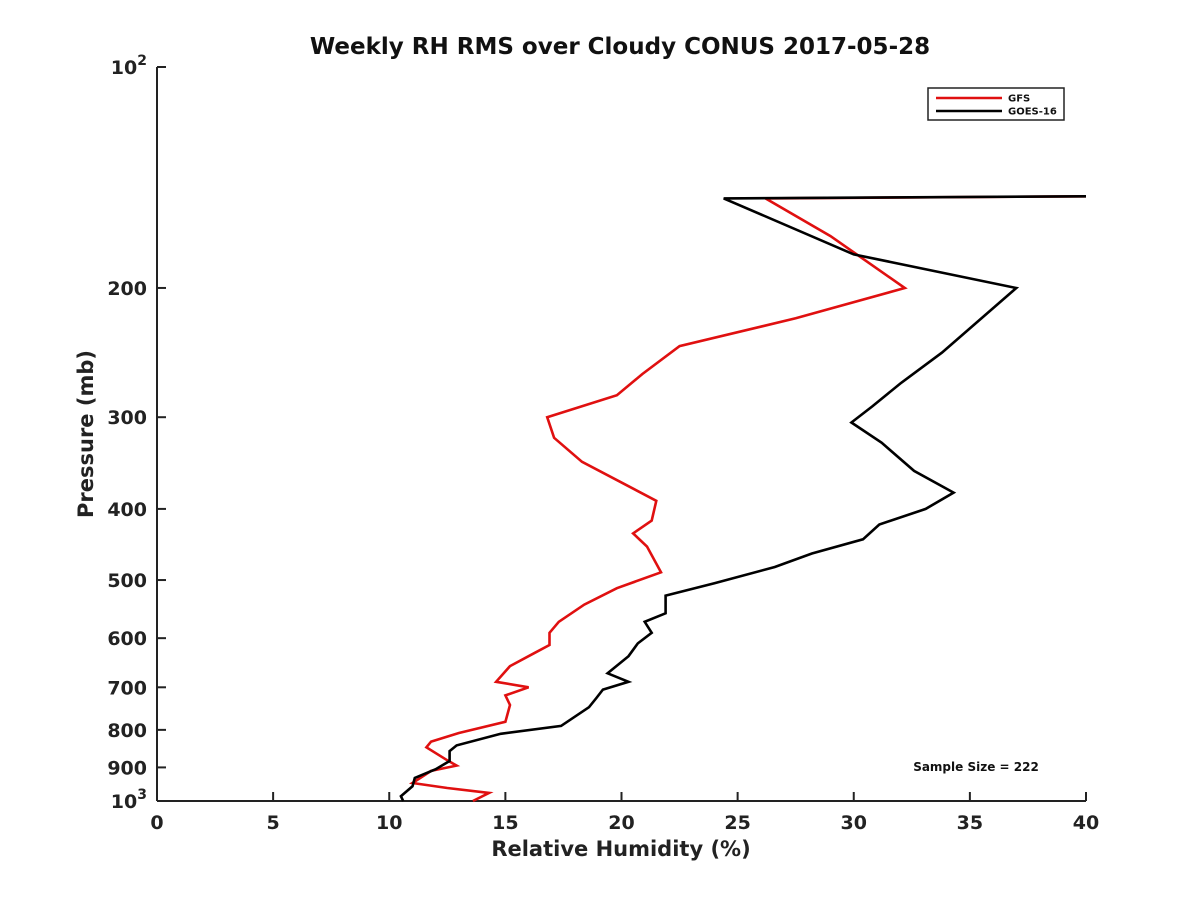 The width and height of the screenshot is (1200, 900). What do you see at coordinates (1019, 99) in the screenshot?
I see `legend-label: GFS` at bounding box center [1019, 99].